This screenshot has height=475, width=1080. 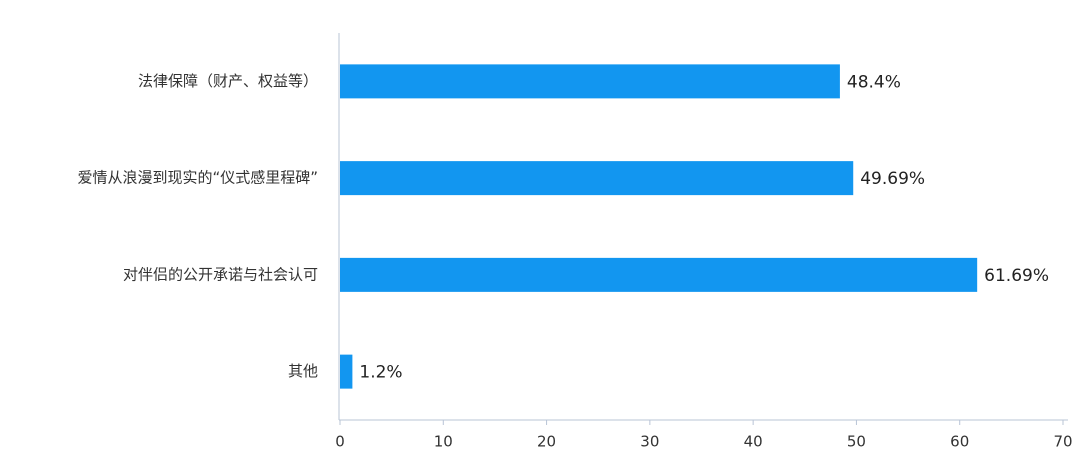 I want to click on x-tick-label: 10, so click(x=443, y=442).